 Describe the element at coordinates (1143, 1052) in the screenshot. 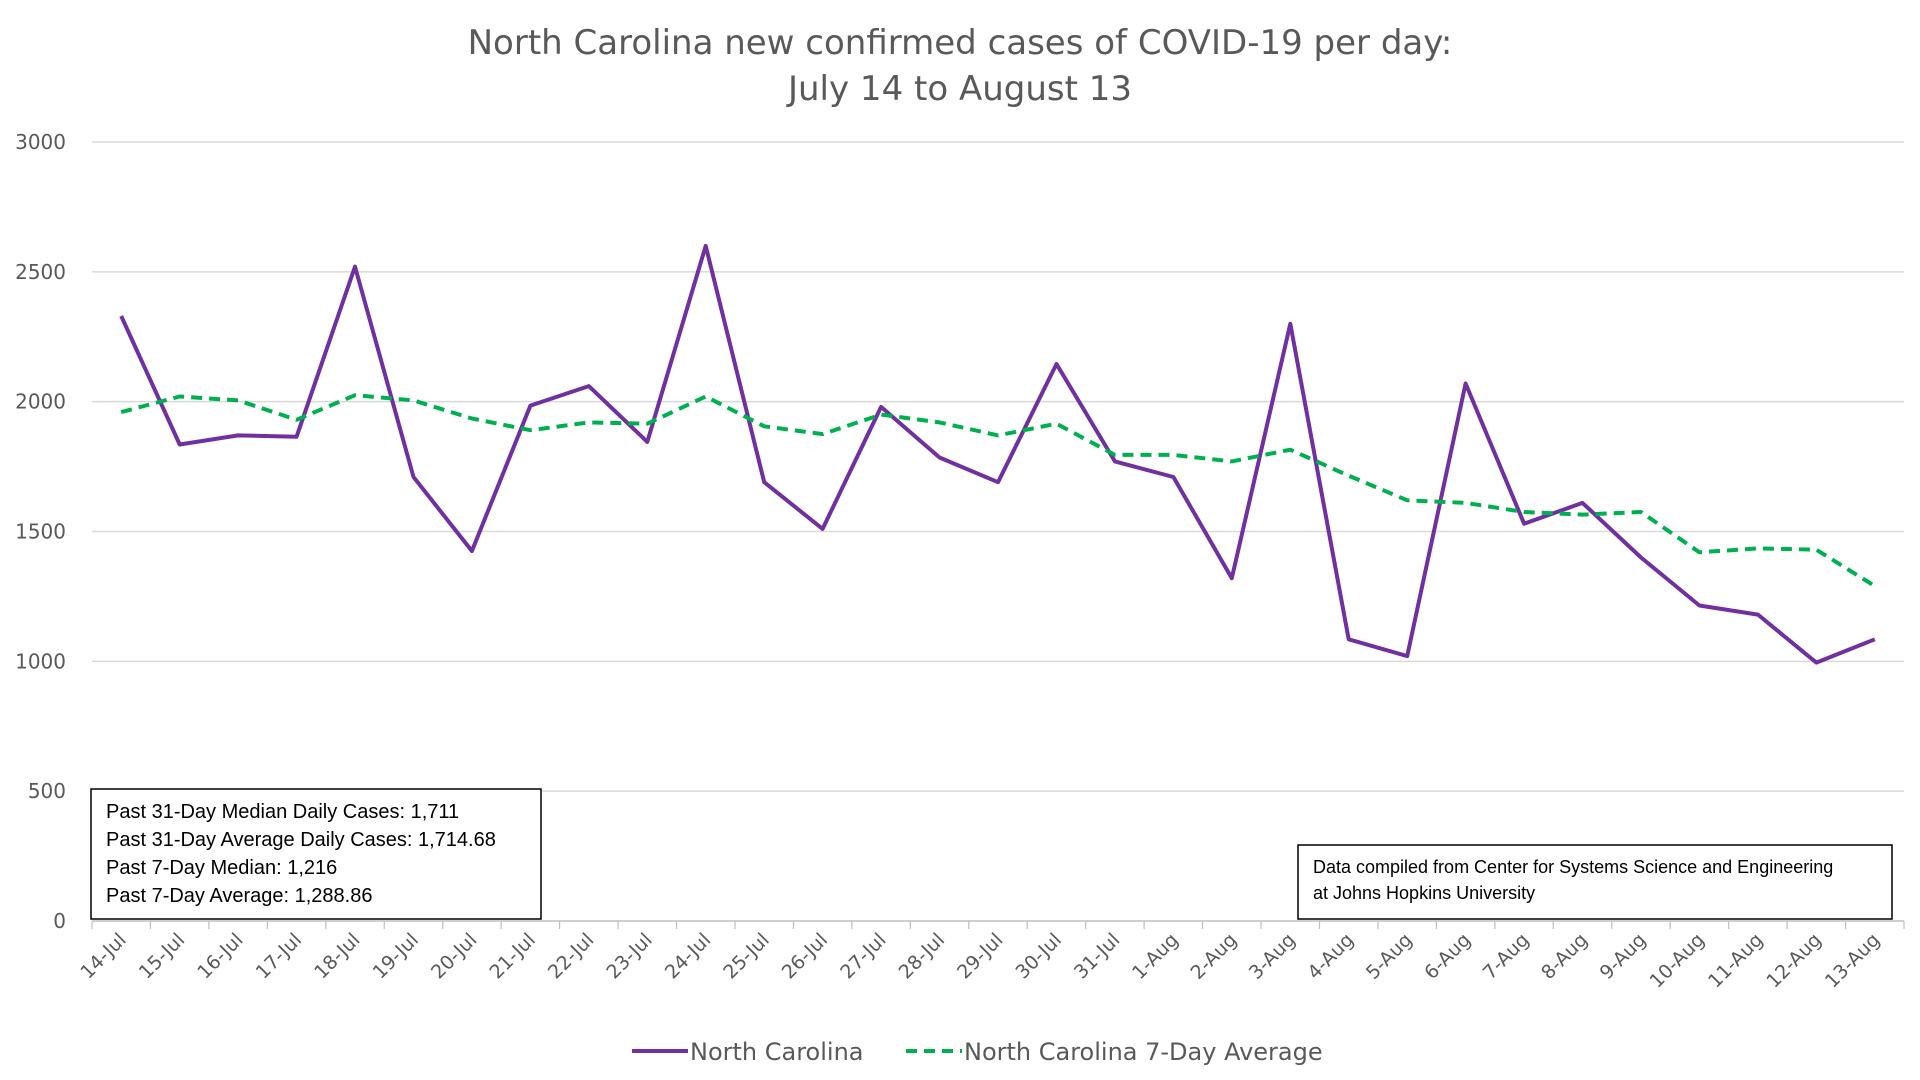

I see `legend-label-7-day-average: North Carolina 7-Day Average` at that location.